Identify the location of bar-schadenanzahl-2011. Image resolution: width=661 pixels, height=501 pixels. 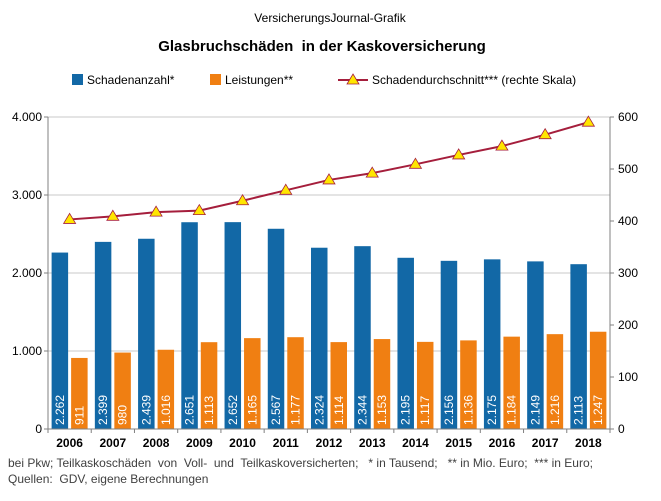
(276, 328).